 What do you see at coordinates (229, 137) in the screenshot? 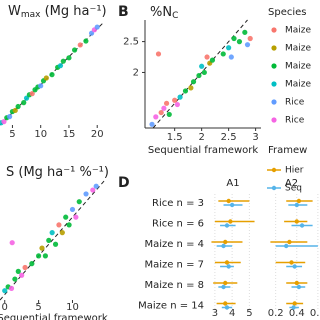
I see `x-tick-label: 2.5` at bounding box center [229, 137].